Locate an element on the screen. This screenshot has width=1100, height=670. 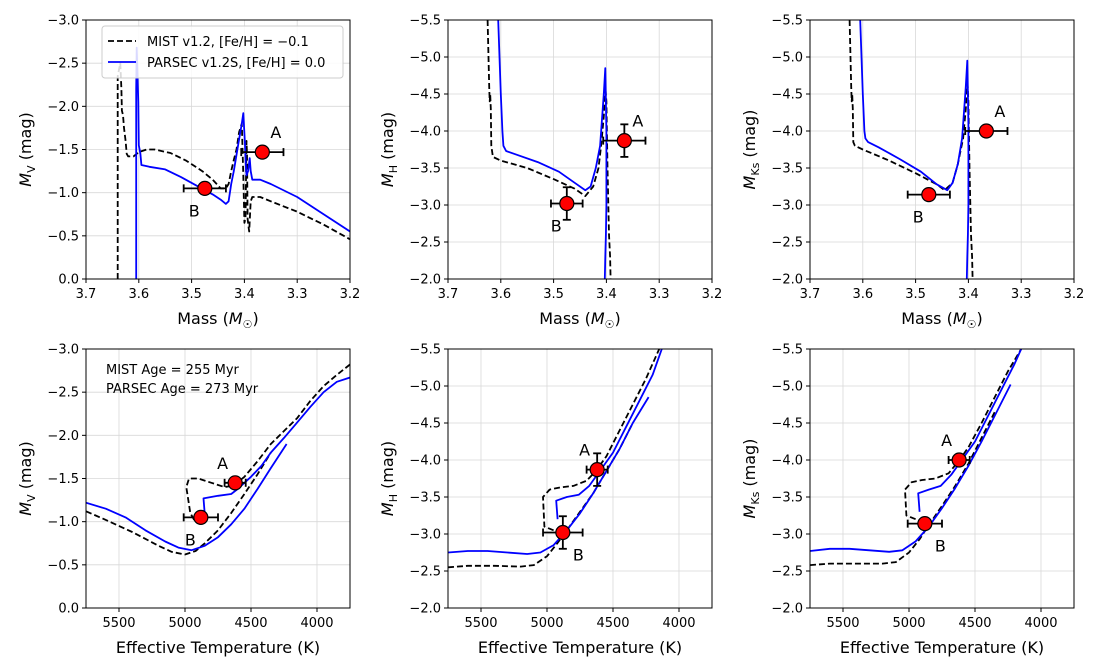
legend-box is located at coordinates (222, 52).